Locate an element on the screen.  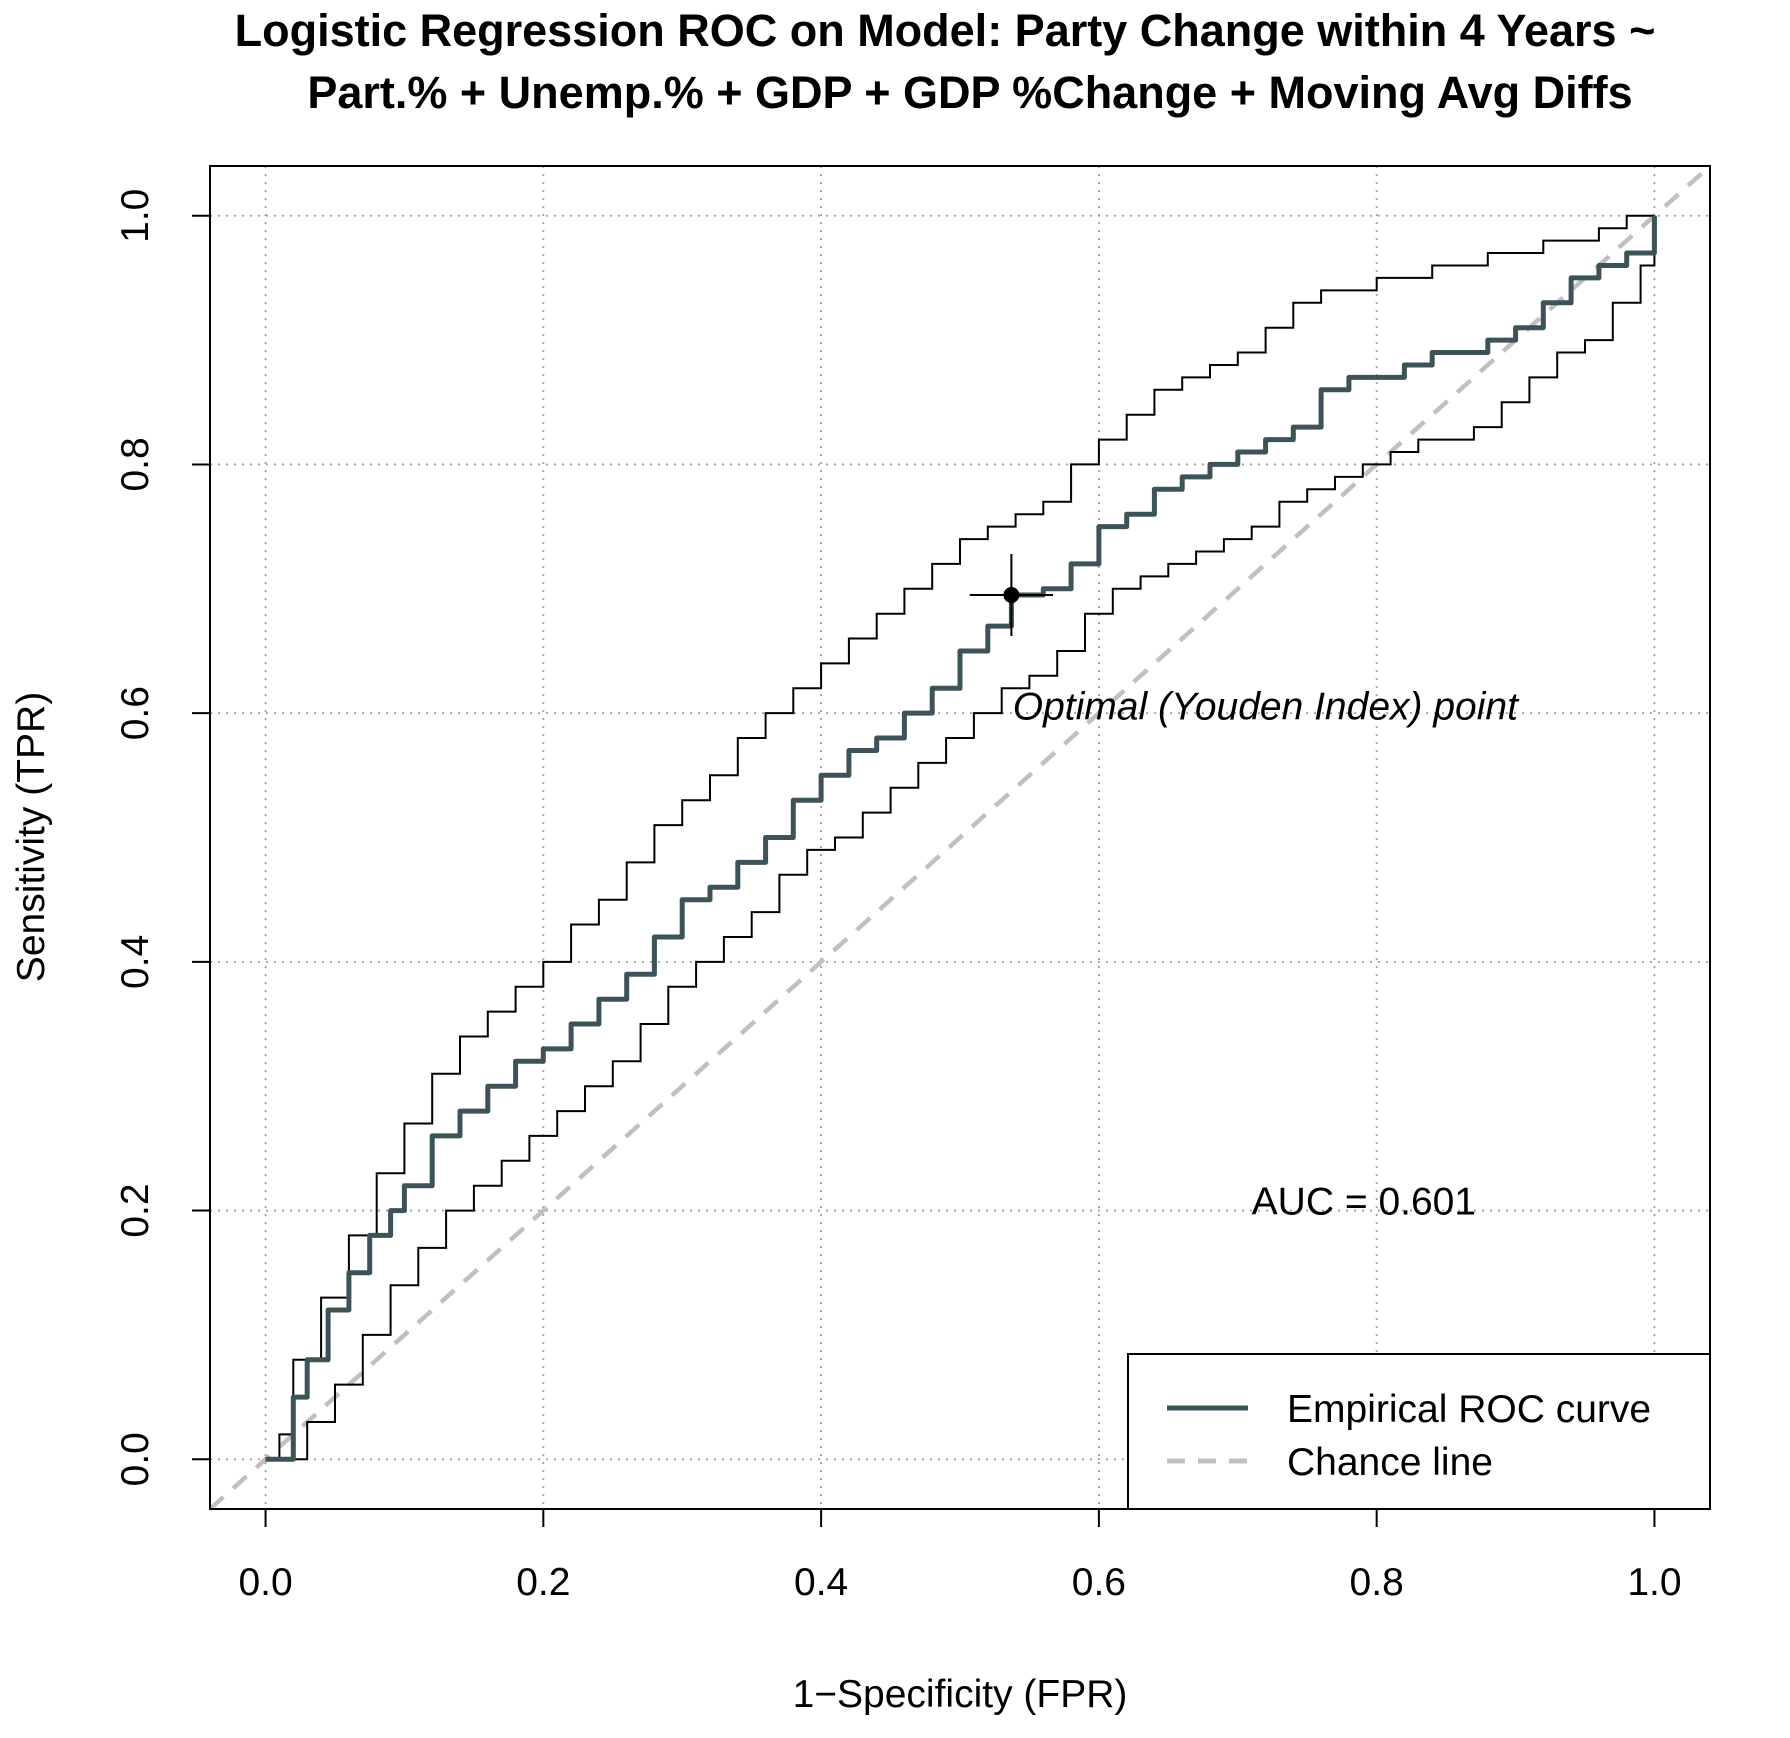
optimal-point-annotation: Optimal (Youden Index) point is located at coordinates (1266, 706).